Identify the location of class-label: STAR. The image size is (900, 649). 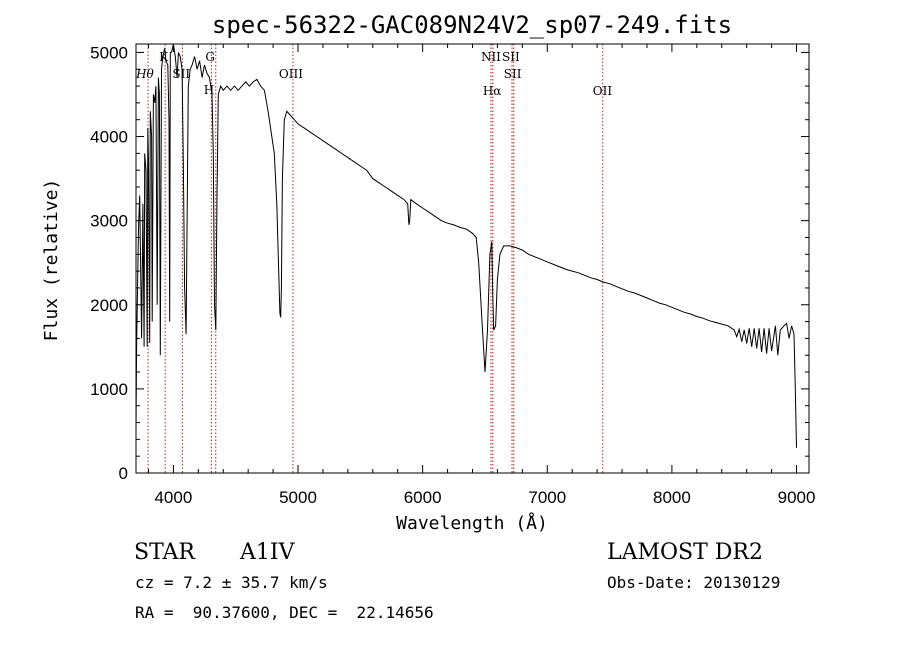
(164, 552).